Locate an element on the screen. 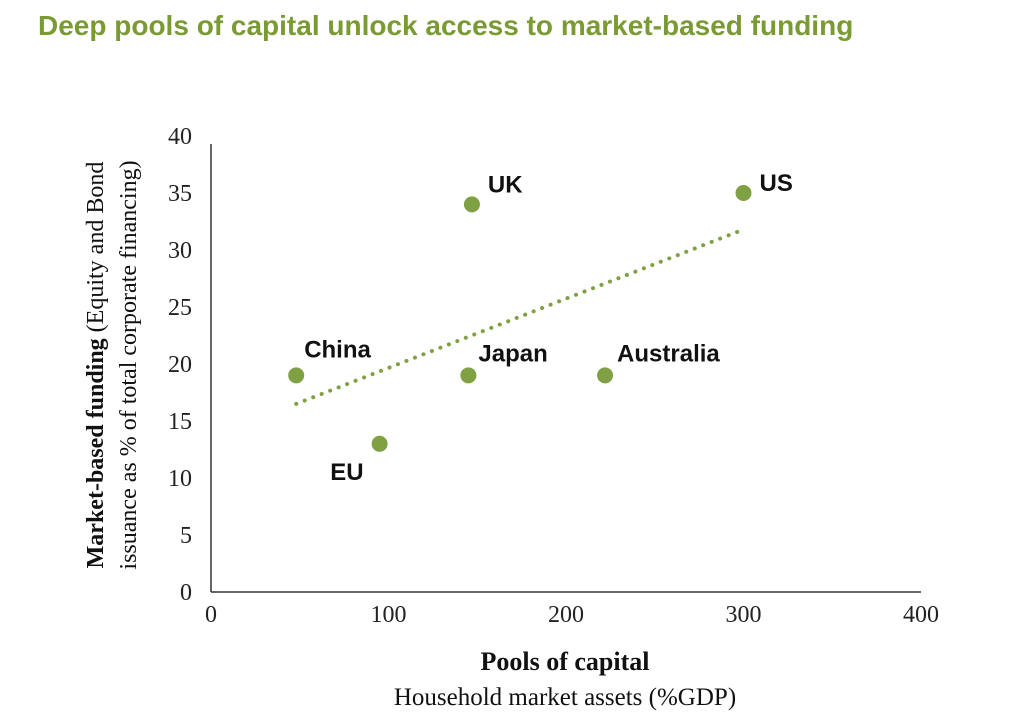  x-tick-label: 400 is located at coordinates (921, 615).